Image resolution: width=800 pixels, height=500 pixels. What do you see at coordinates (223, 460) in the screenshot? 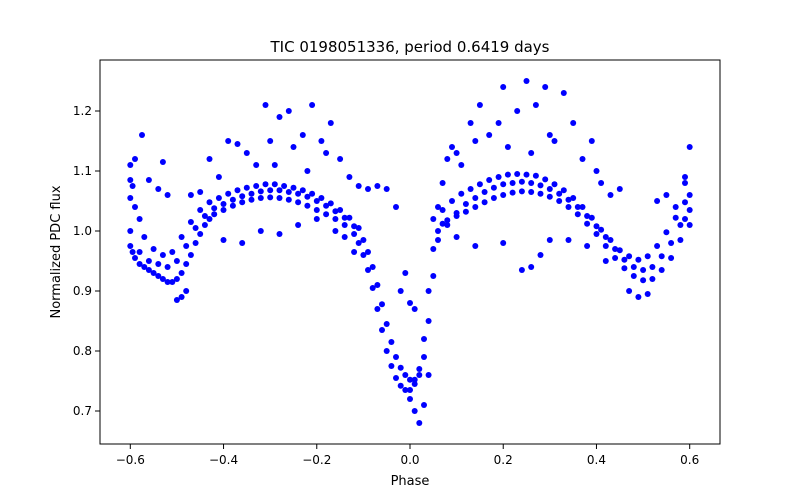
I see `x-tick-label: −0.4` at bounding box center [223, 460].